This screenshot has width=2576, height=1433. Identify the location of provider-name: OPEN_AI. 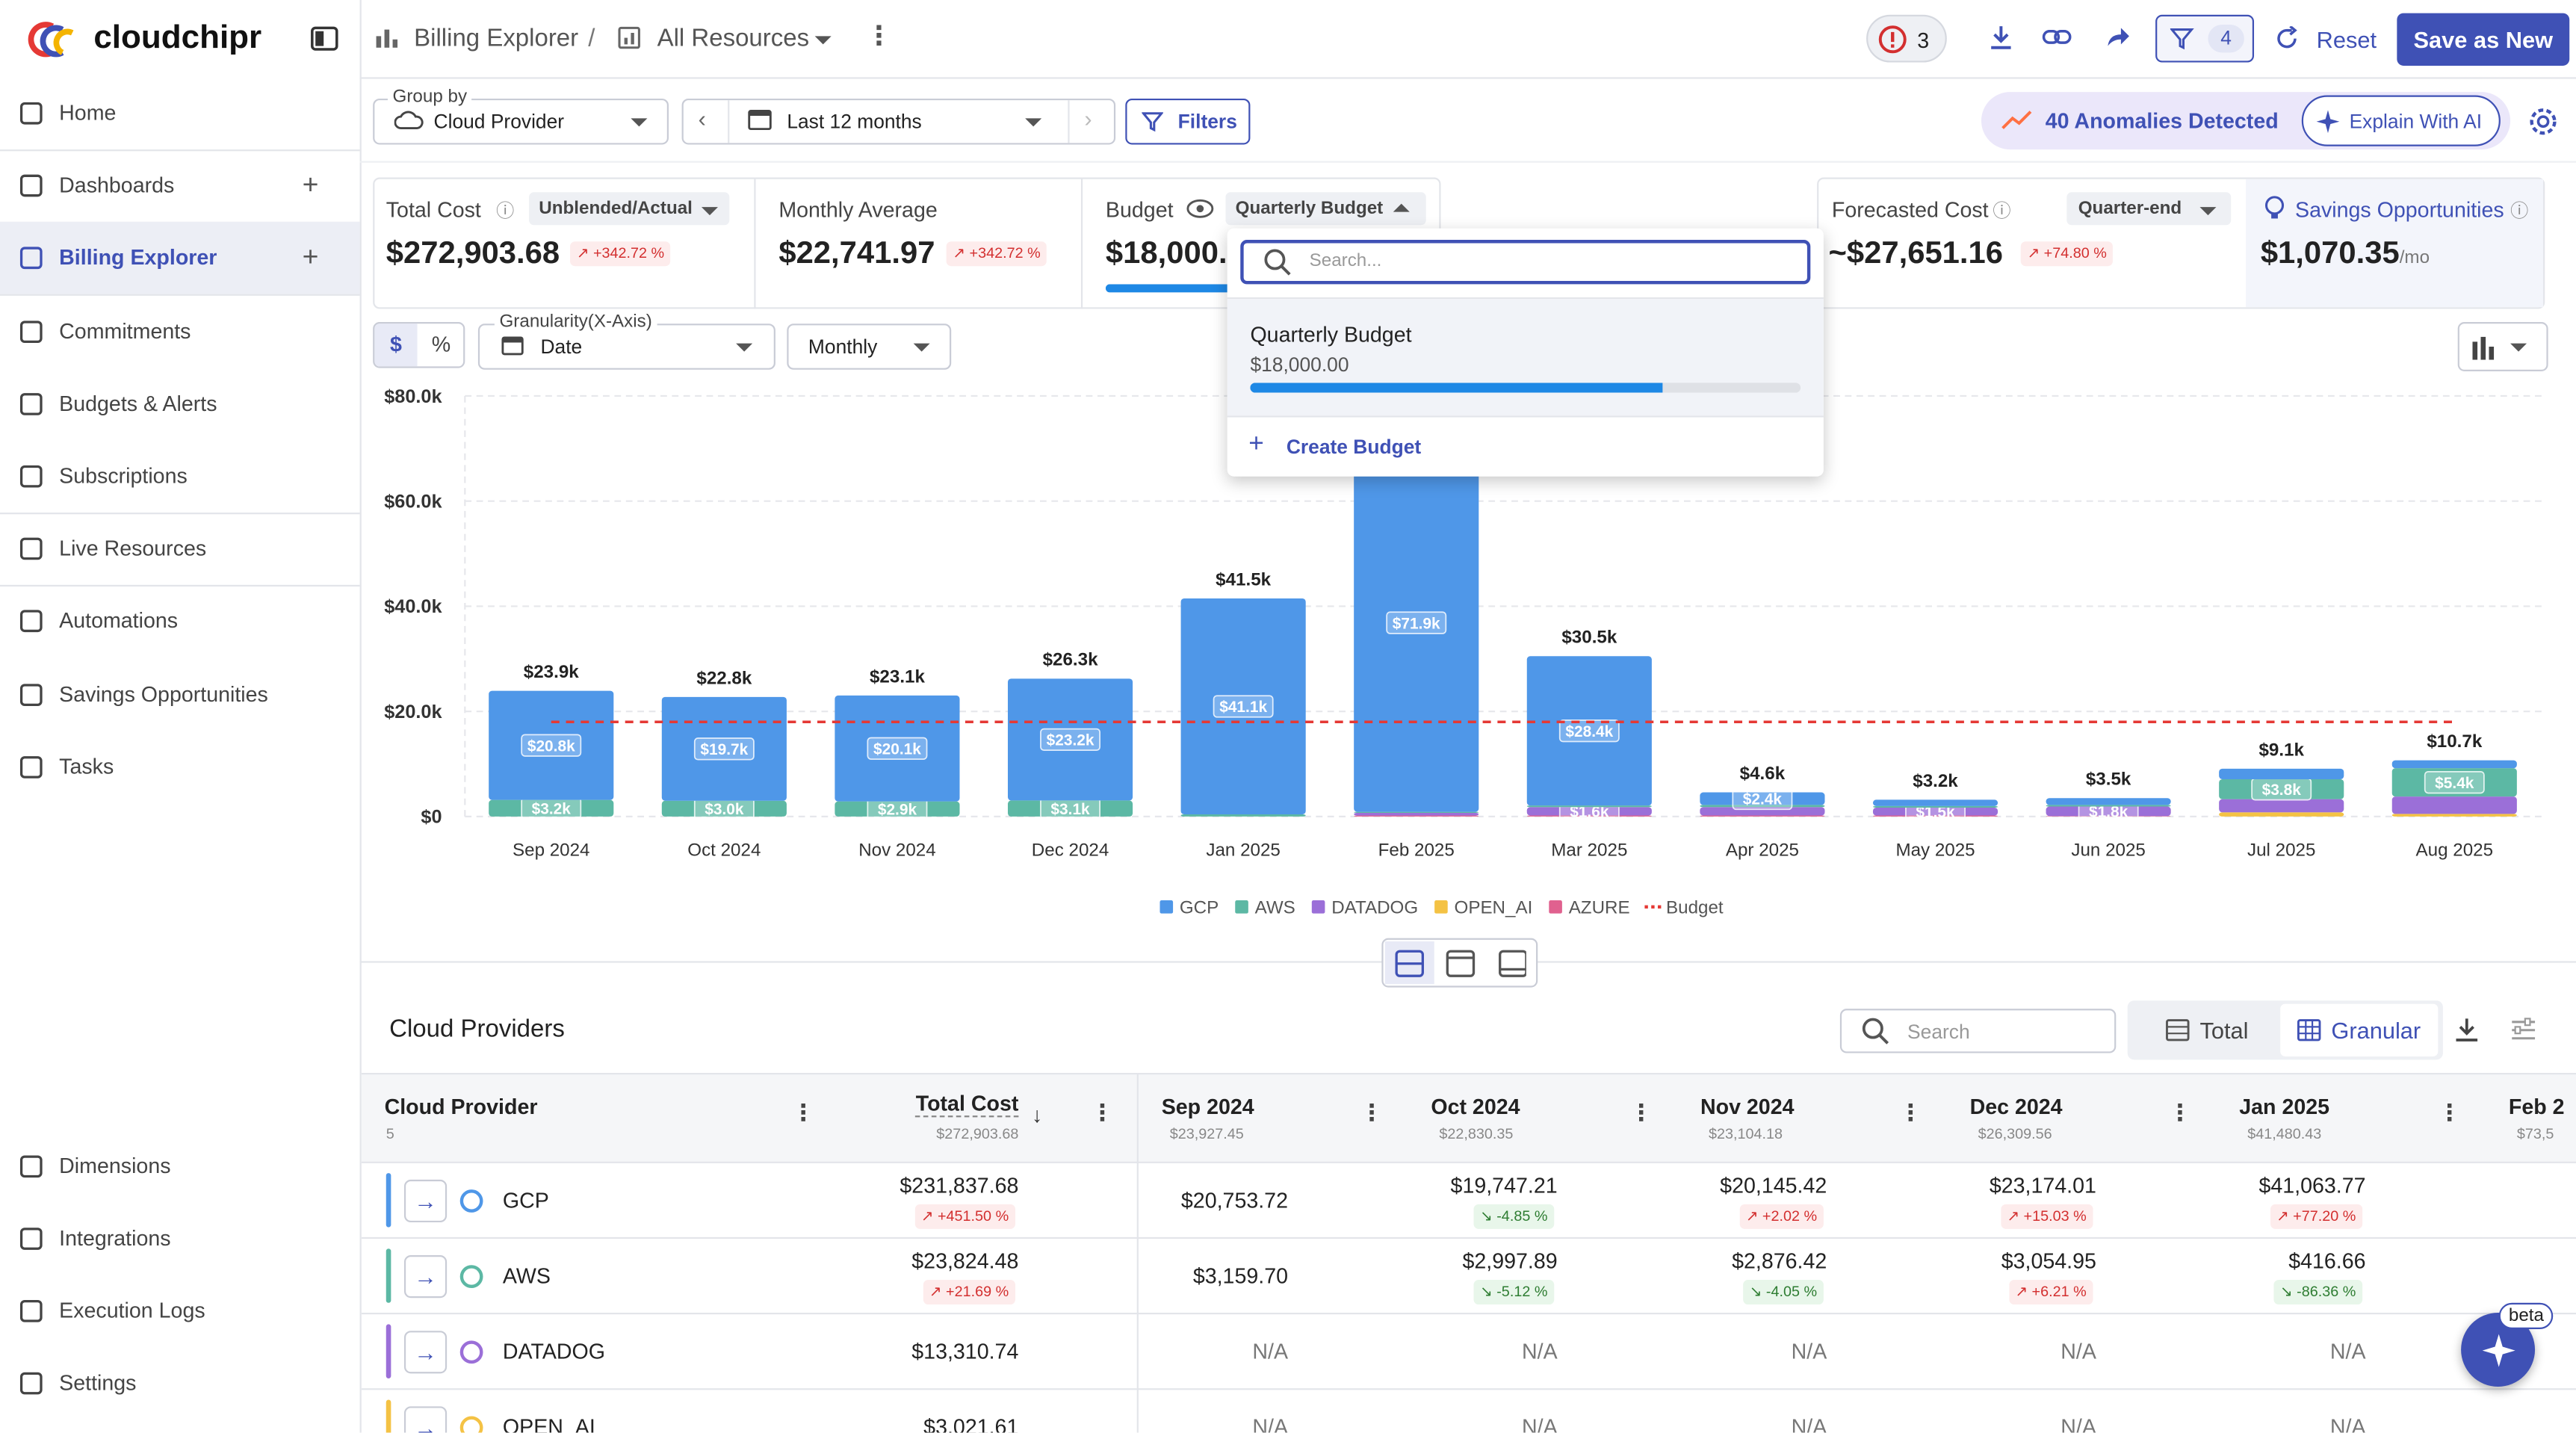
(548, 1423).